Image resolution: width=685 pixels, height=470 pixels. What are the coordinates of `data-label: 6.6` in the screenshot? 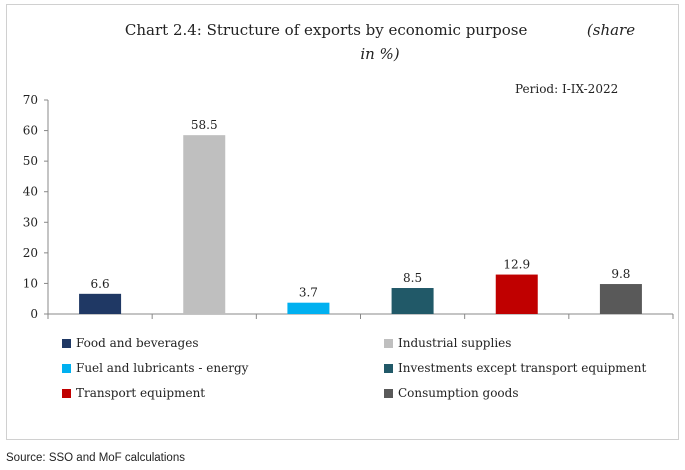 It's located at (100, 284).